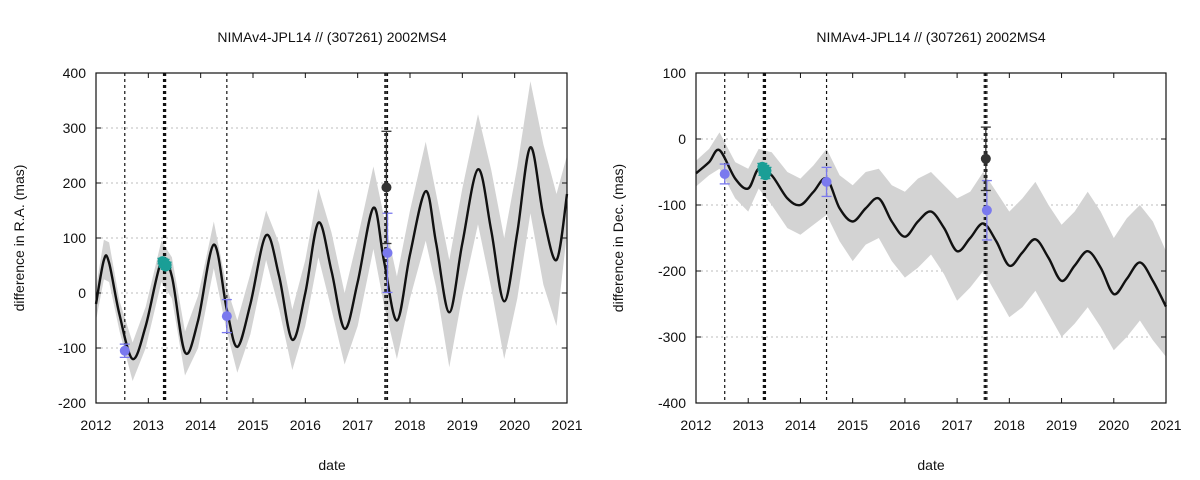 This screenshot has width=1200, height=480. I want to click on dec-x-tick-label: 2017, so click(957, 425).